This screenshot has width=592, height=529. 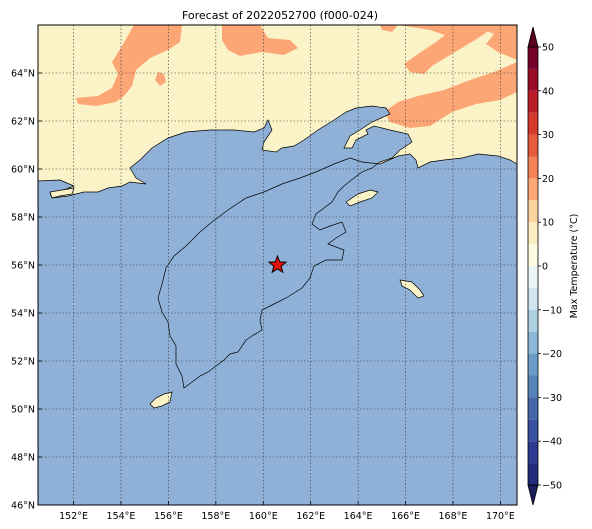 I want to click on colorbar-tick-label: −50, so click(x=552, y=486).